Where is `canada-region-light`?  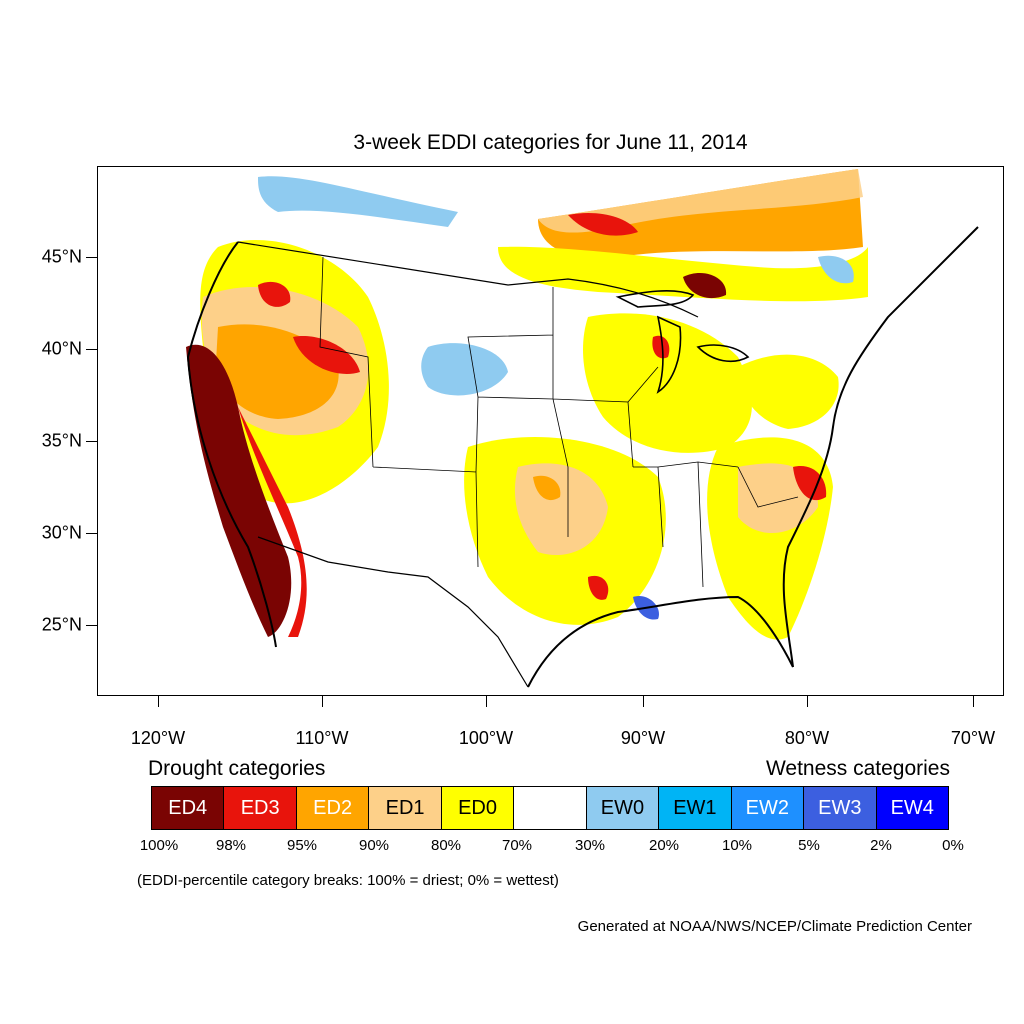
canada-region-light is located at coordinates (700, 201).